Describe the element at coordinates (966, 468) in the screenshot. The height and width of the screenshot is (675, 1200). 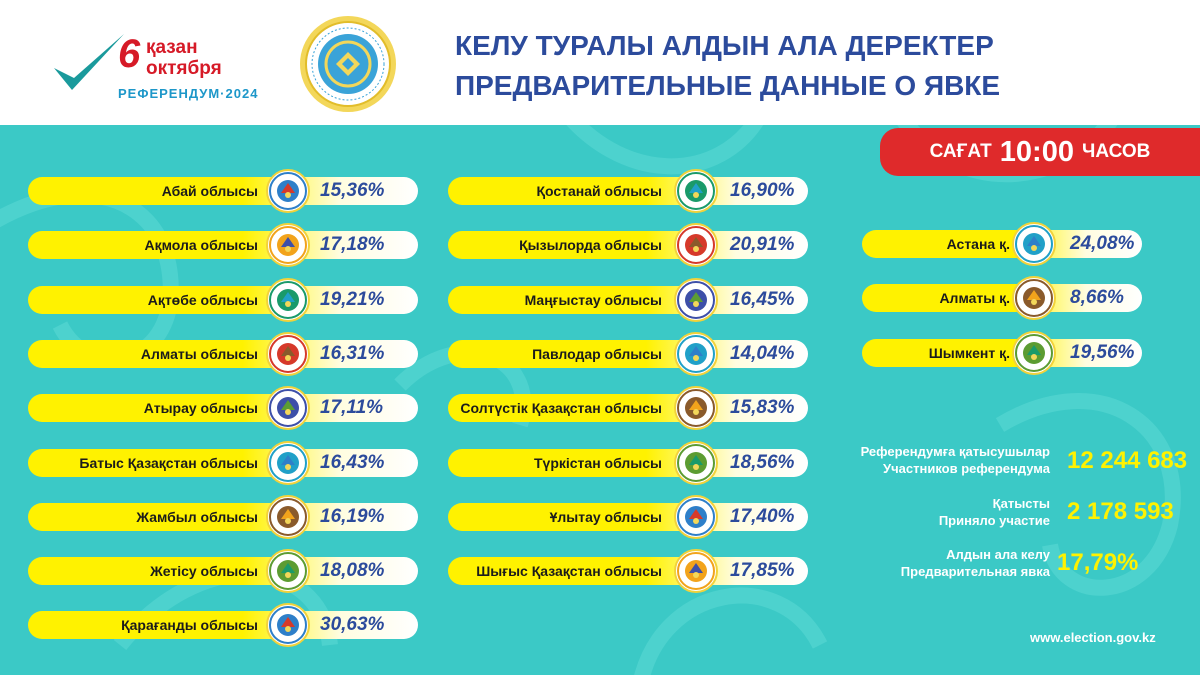
I see `participants-label-ru: Участников референдума` at that location.